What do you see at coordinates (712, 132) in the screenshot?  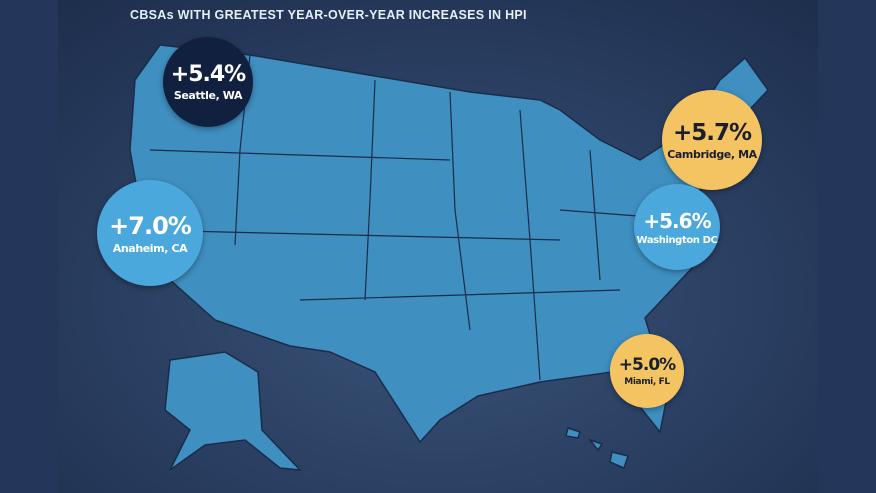 I see `marker-pct: +5.7%` at bounding box center [712, 132].